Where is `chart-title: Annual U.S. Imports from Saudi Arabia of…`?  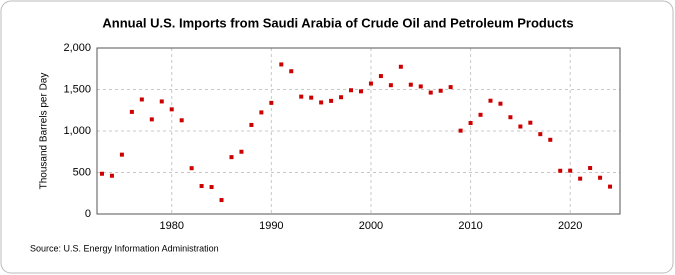
chart-title: Annual U.S. Imports from Saudi Arabia of… is located at coordinates (337, 22).